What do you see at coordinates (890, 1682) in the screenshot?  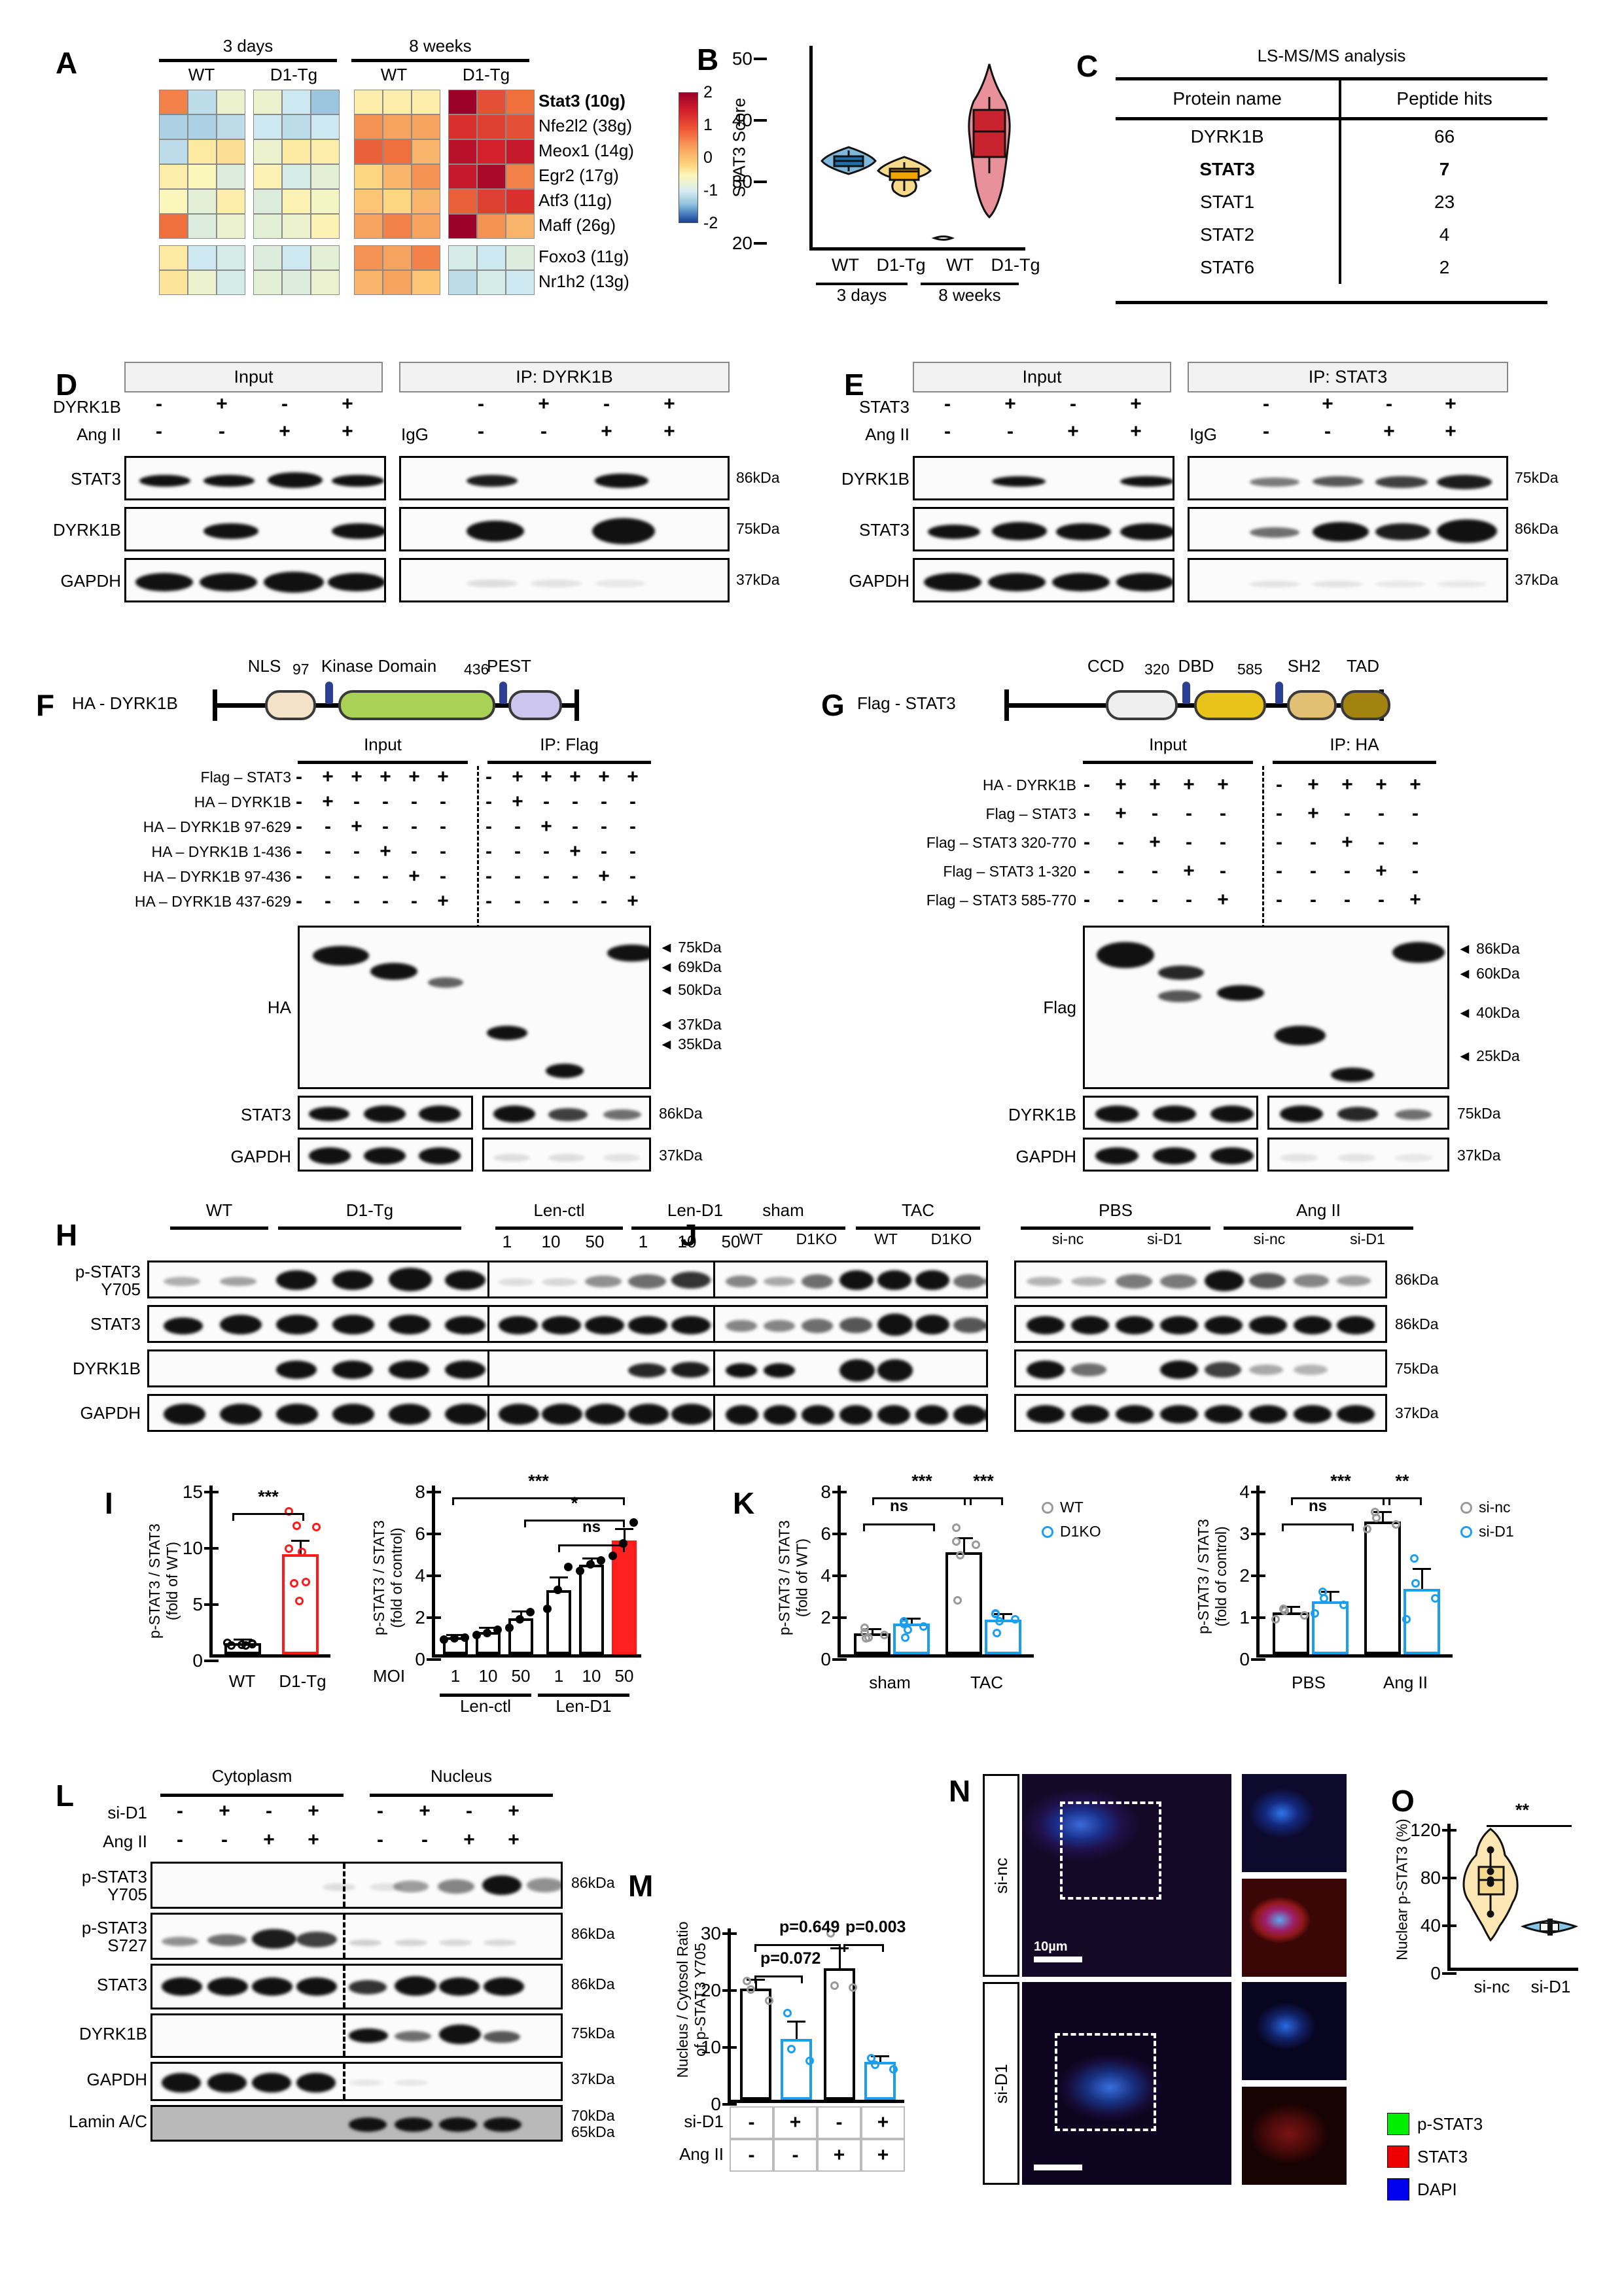 I see `panel-k-left-xtick-sham: sham` at bounding box center [890, 1682].